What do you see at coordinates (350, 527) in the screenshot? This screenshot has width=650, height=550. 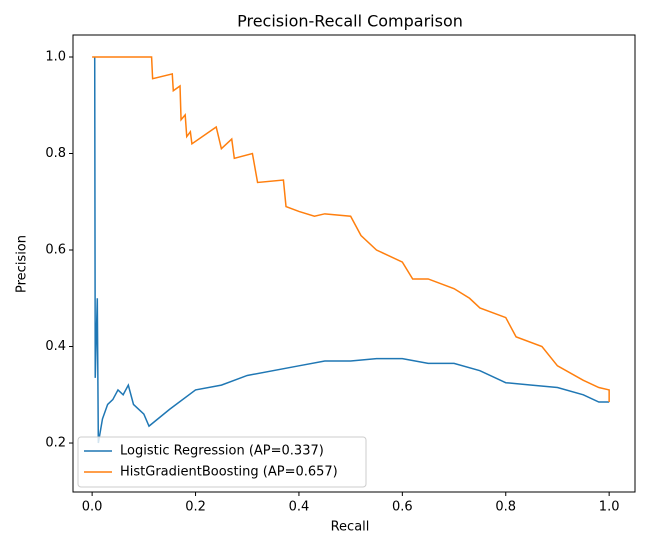 I see `x-axis-label: Recall` at bounding box center [350, 527].